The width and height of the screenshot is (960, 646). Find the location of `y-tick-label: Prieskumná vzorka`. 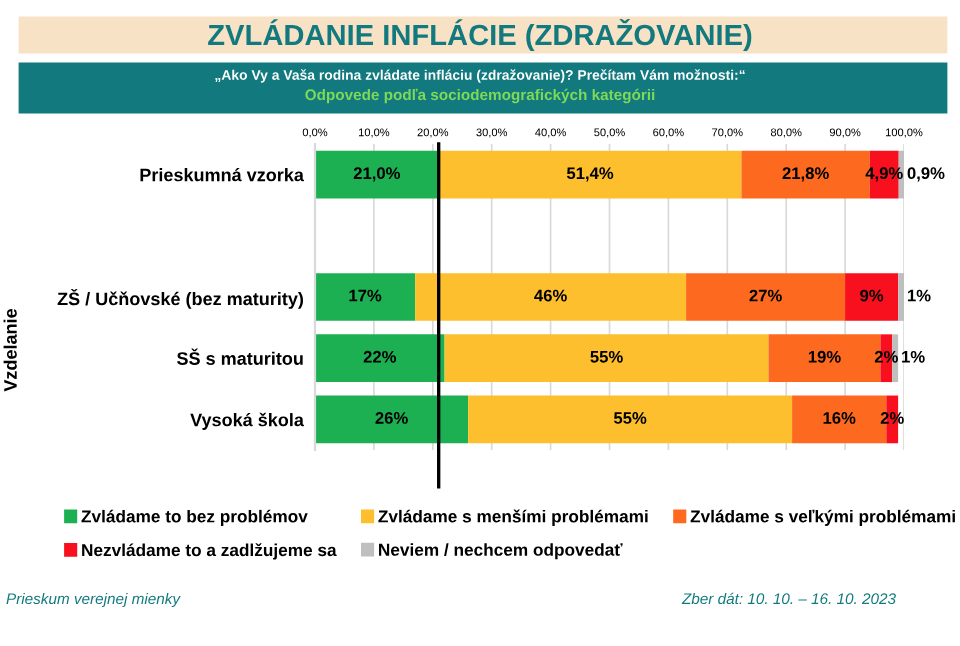

y-tick-label: Prieskumná vzorka is located at coordinates (222, 174).